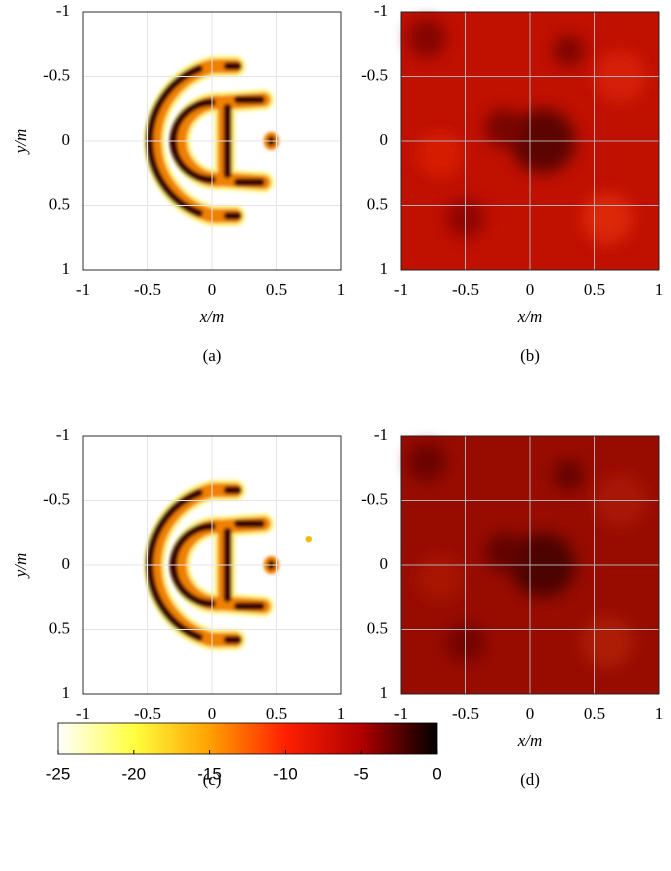 The height and width of the screenshot is (871, 671). I want to click on colorbar: -25 -20 -15 -10 -5 0, so click(244, 752).